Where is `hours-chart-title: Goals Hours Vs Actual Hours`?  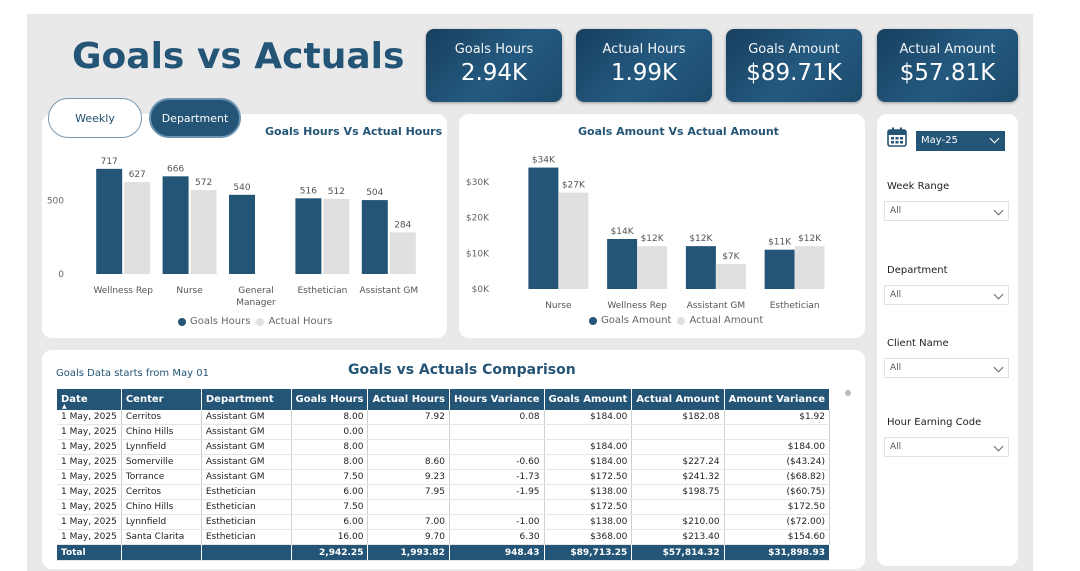 hours-chart-title: Goals Hours Vs Actual Hours is located at coordinates (354, 131).